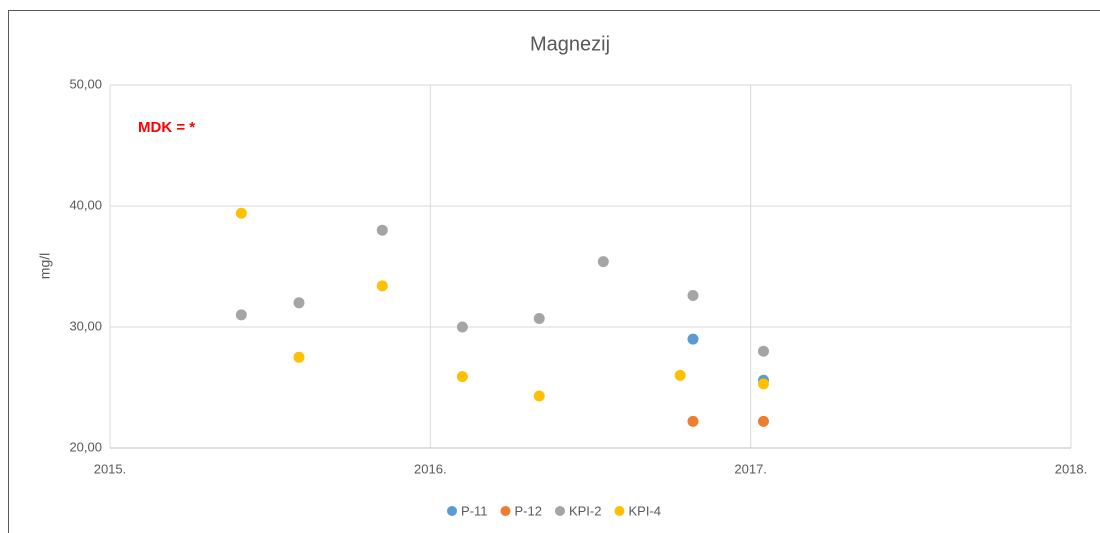 The height and width of the screenshot is (533, 1100). What do you see at coordinates (85, 446) in the screenshot?
I see `y-tick-label: 20,00` at bounding box center [85, 446].